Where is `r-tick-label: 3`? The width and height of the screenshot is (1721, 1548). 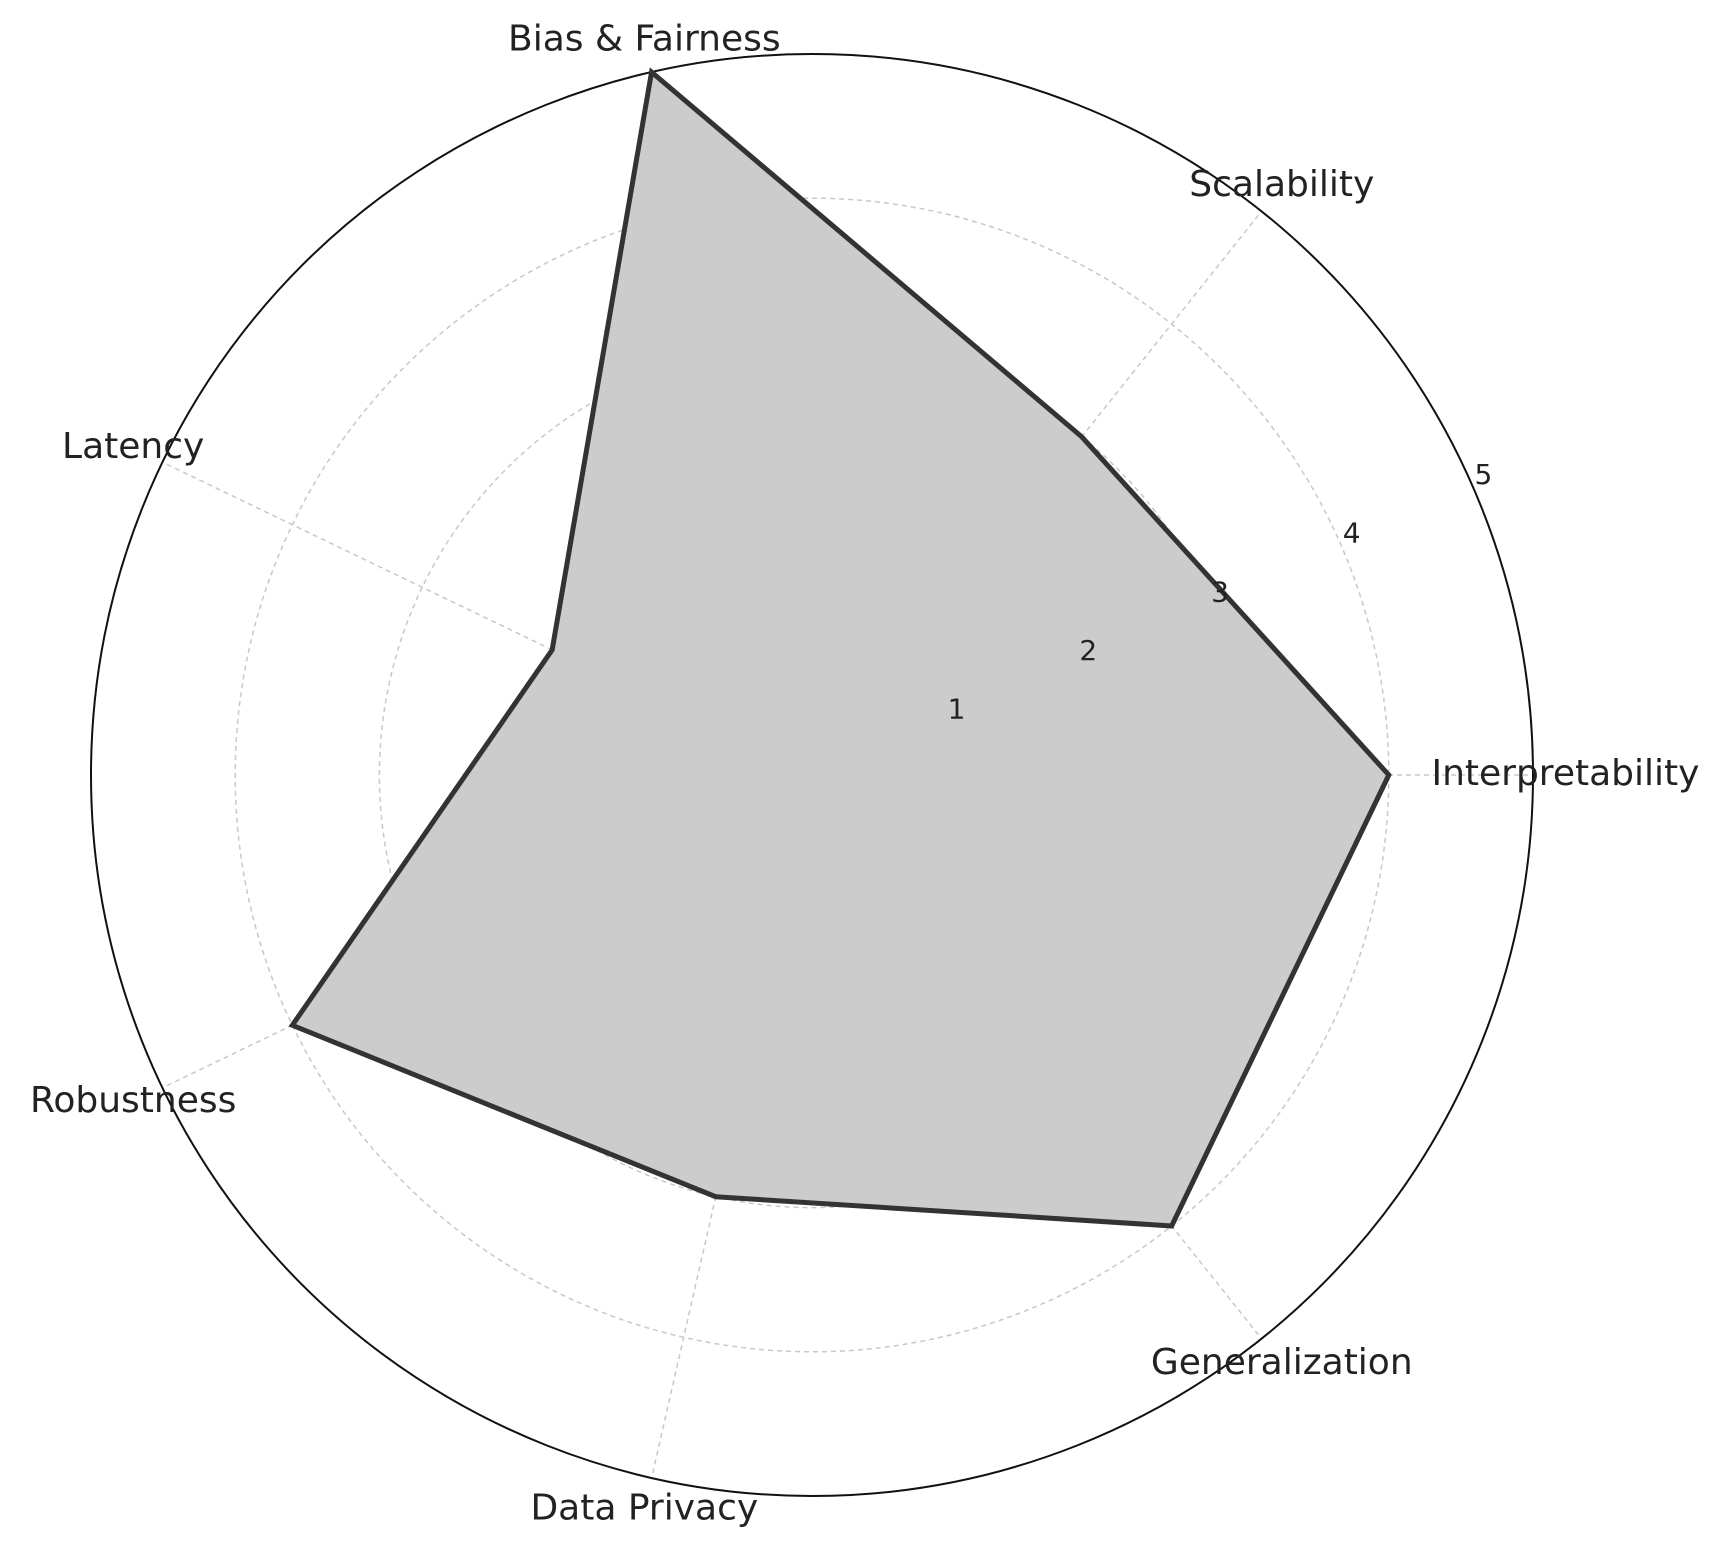
r-tick-label: 3 is located at coordinates (1220, 591).